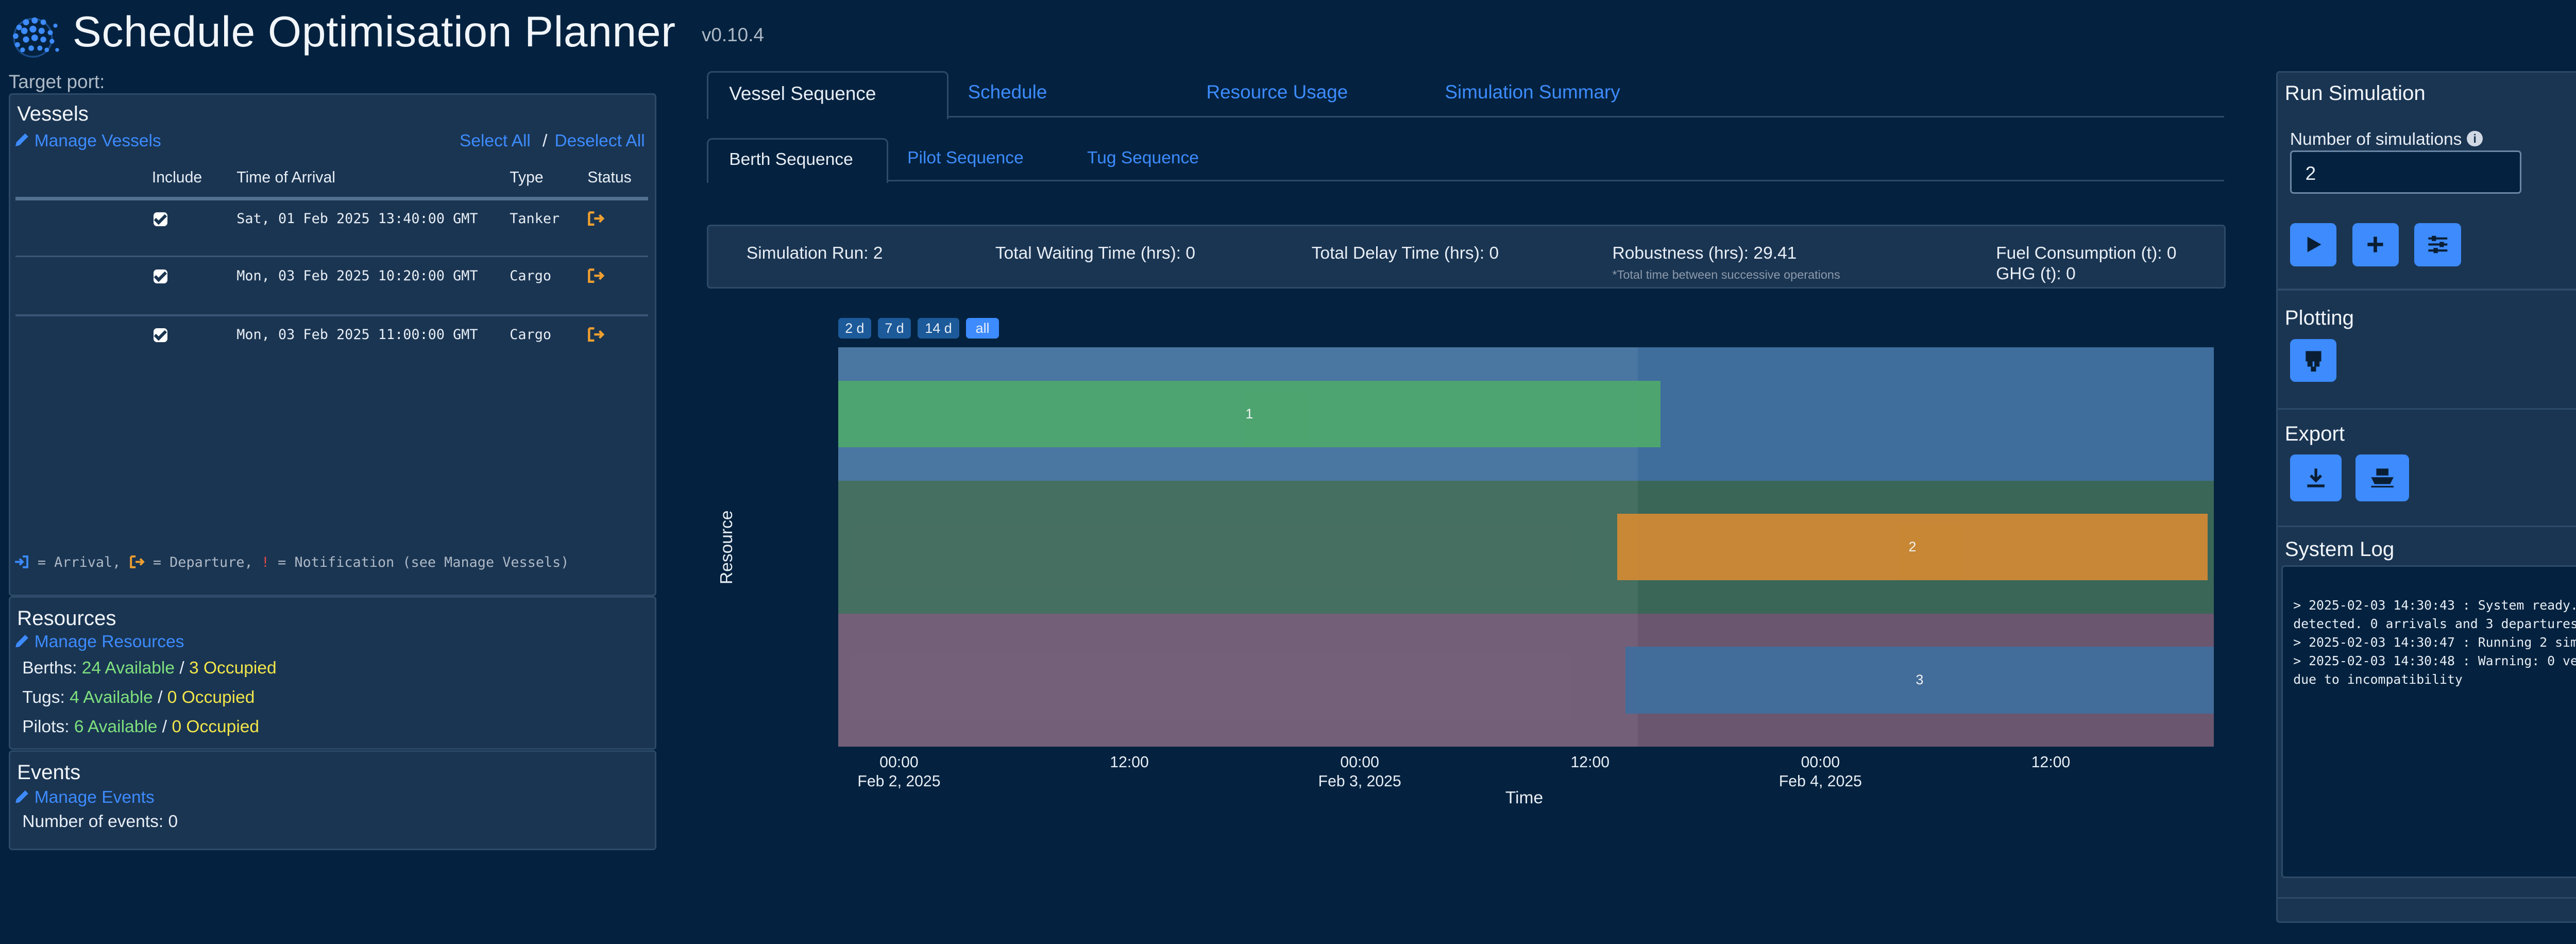  What do you see at coordinates (727, 547) in the screenshot?
I see `y-axis-label: Resource` at bounding box center [727, 547].